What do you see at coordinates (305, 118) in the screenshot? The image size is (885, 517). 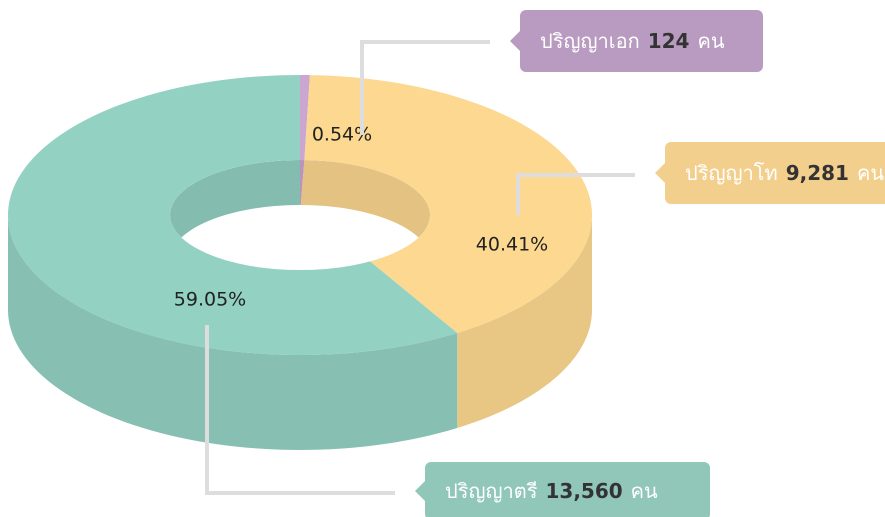 I see `slice` at bounding box center [305, 118].